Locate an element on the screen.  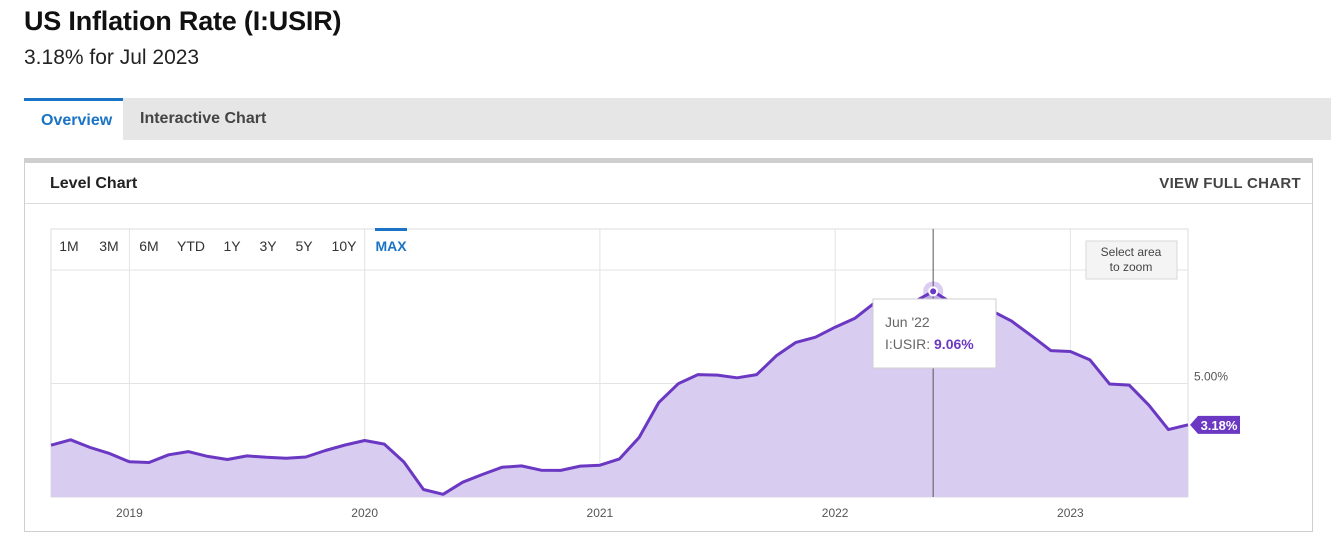
range-button-3m: 3M is located at coordinates (108, 246).